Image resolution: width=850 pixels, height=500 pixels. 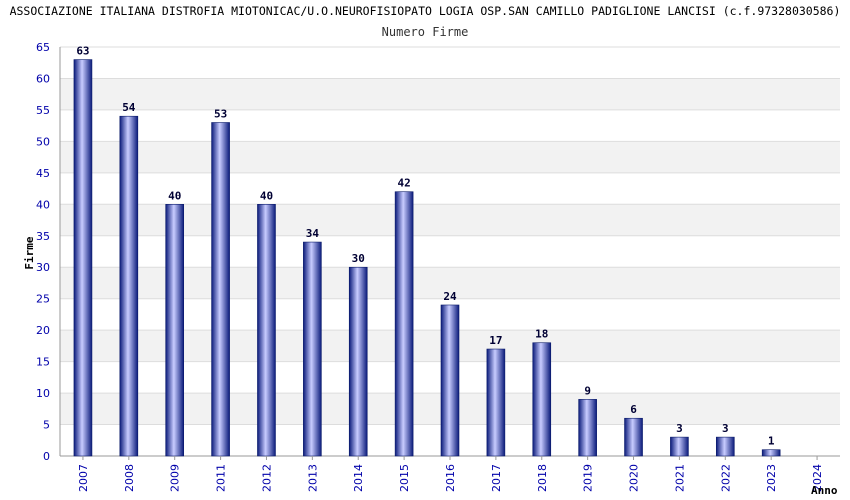 What do you see at coordinates (129, 478) in the screenshot?
I see `x-tick-label: 2008` at bounding box center [129, 478].